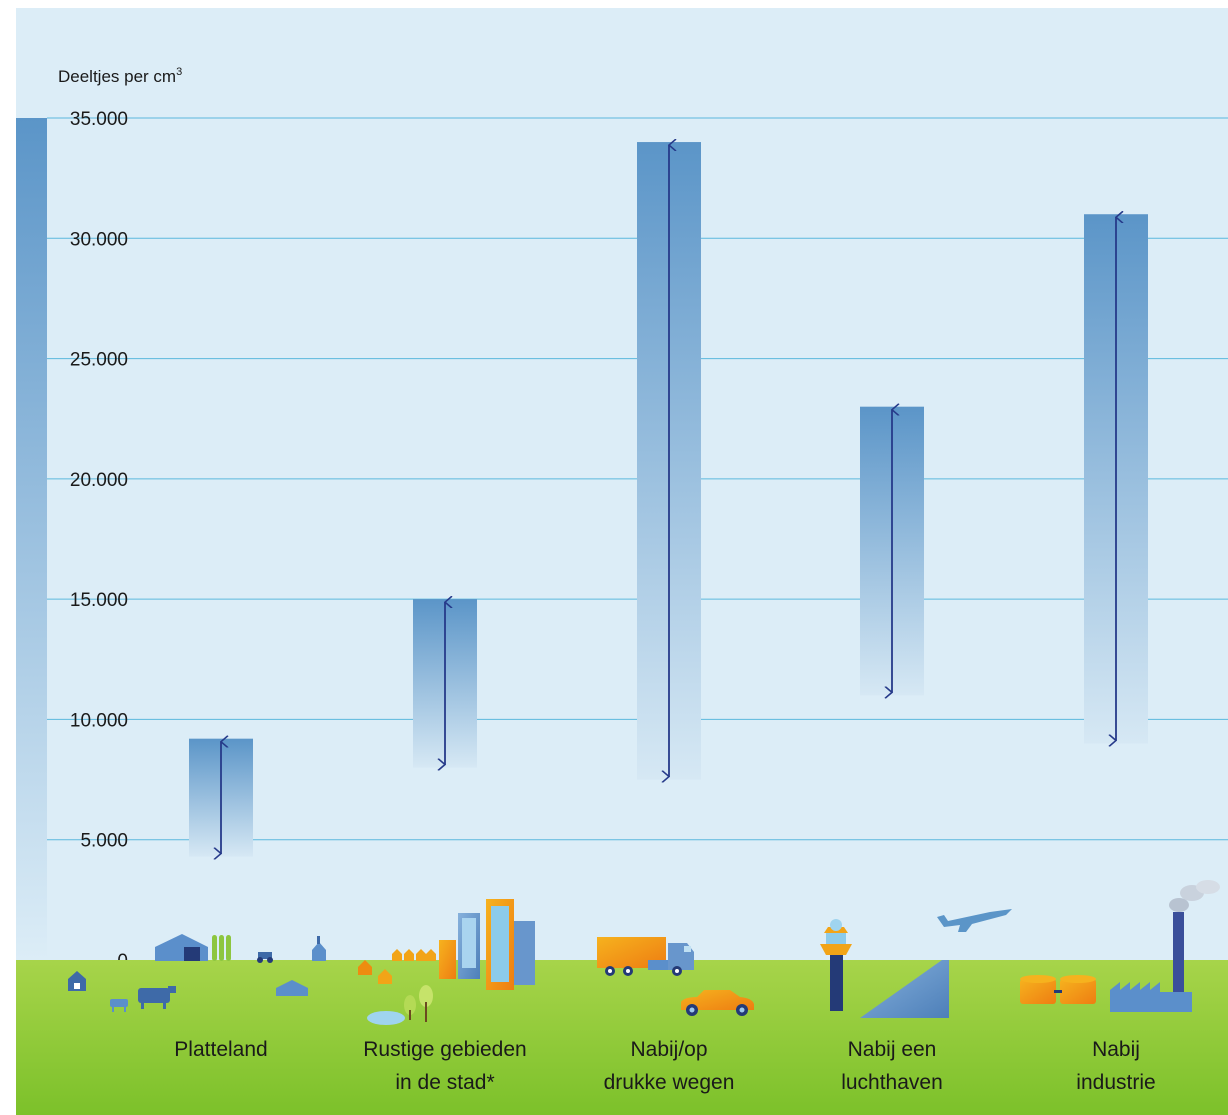 This screenshot has height=1115, width=1228. What do you see at coordinates (99, 480) in the screenshot?
I see `y-tick-label: 20.000` at bounding box center [99, 480].